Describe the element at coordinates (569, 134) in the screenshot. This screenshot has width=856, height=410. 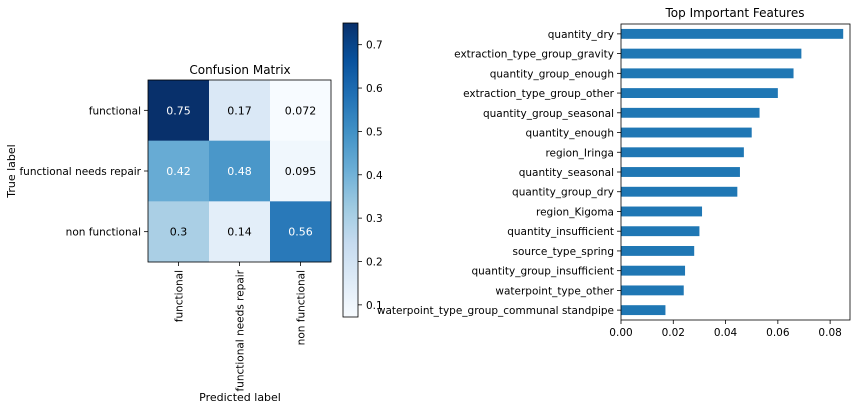
I see `fi-y-tick-label: quantity_enough` at that location.